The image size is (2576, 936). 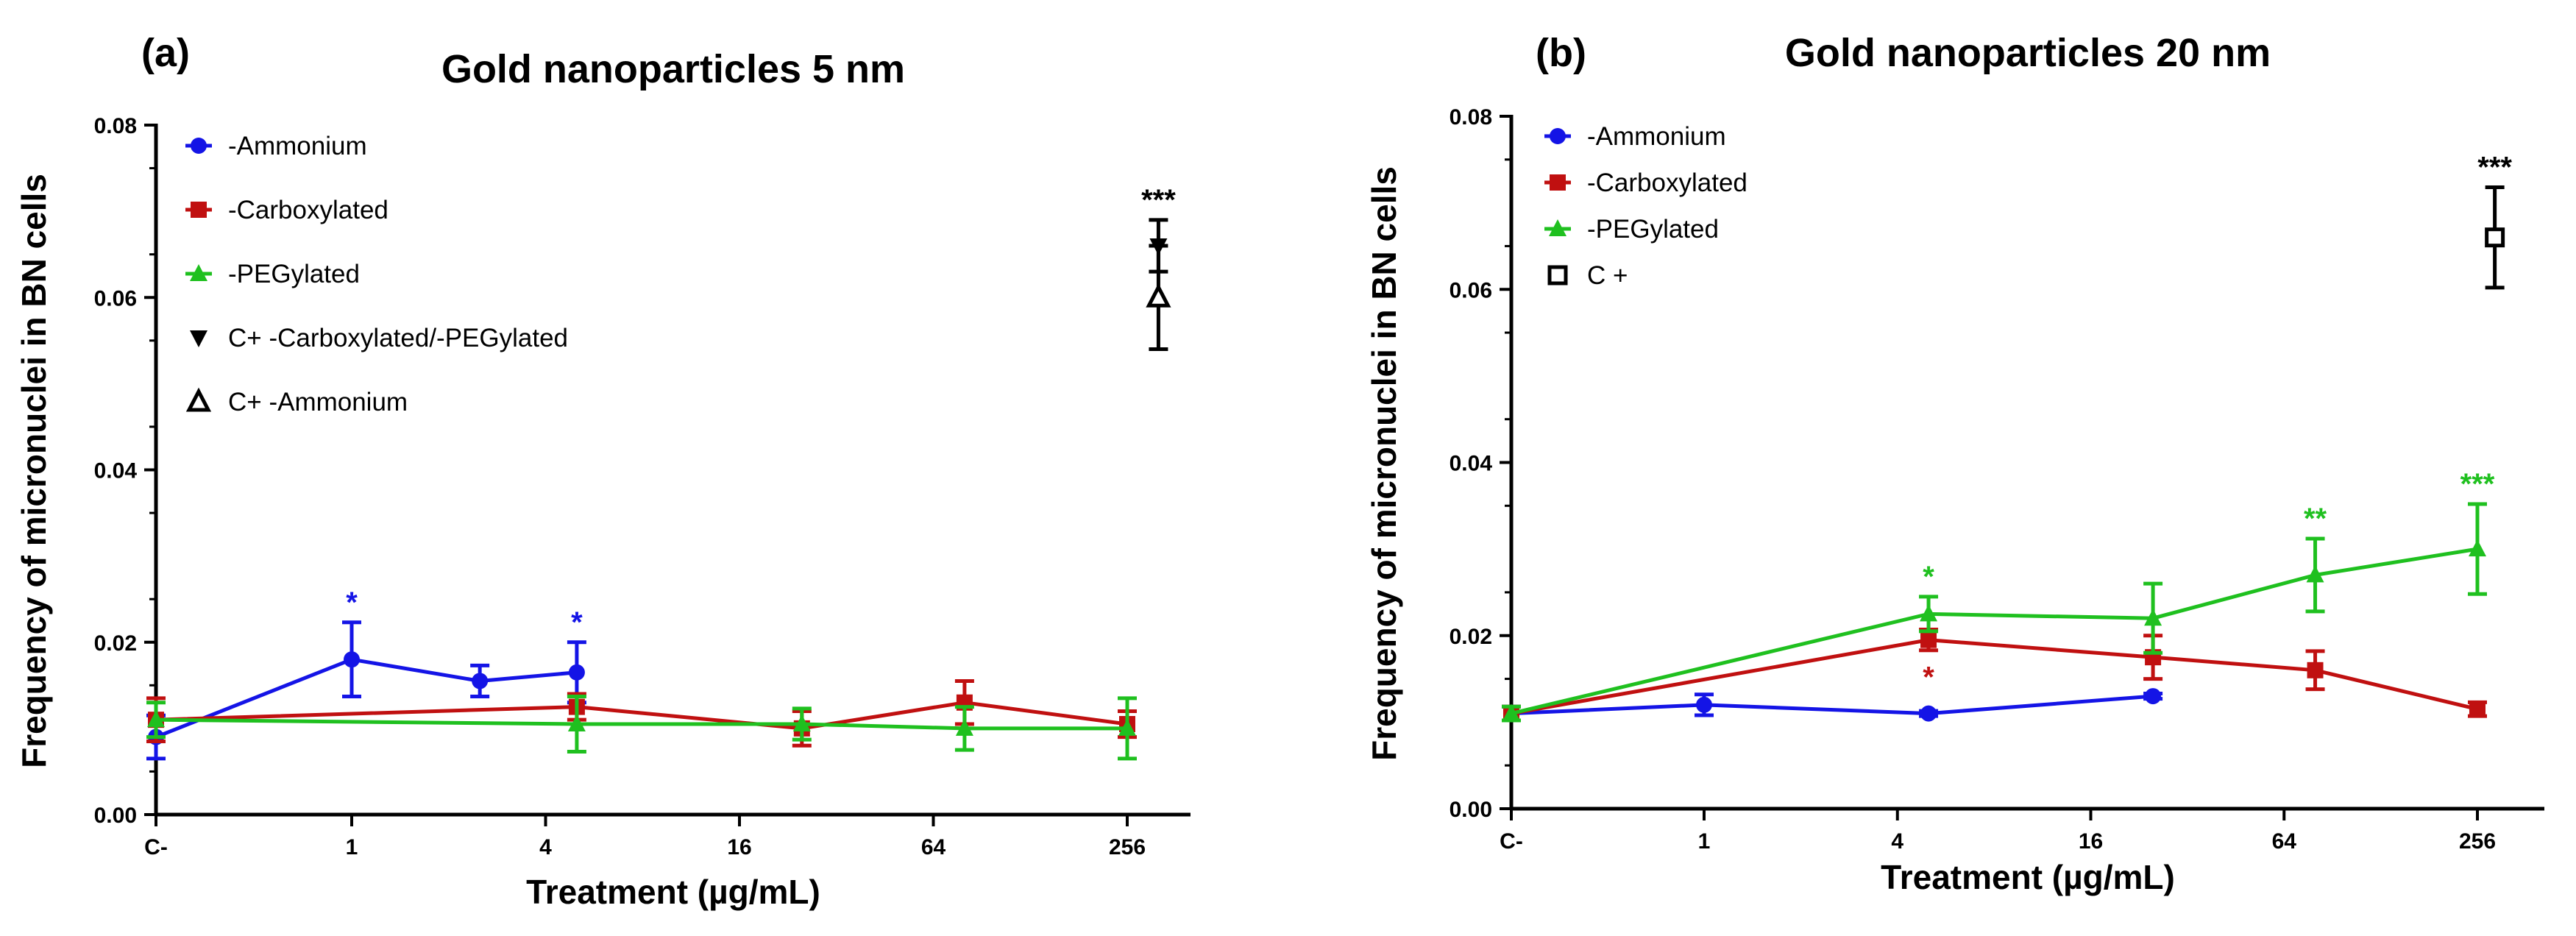 I want to click on significance-label: **, so click(x=2315, y=519).